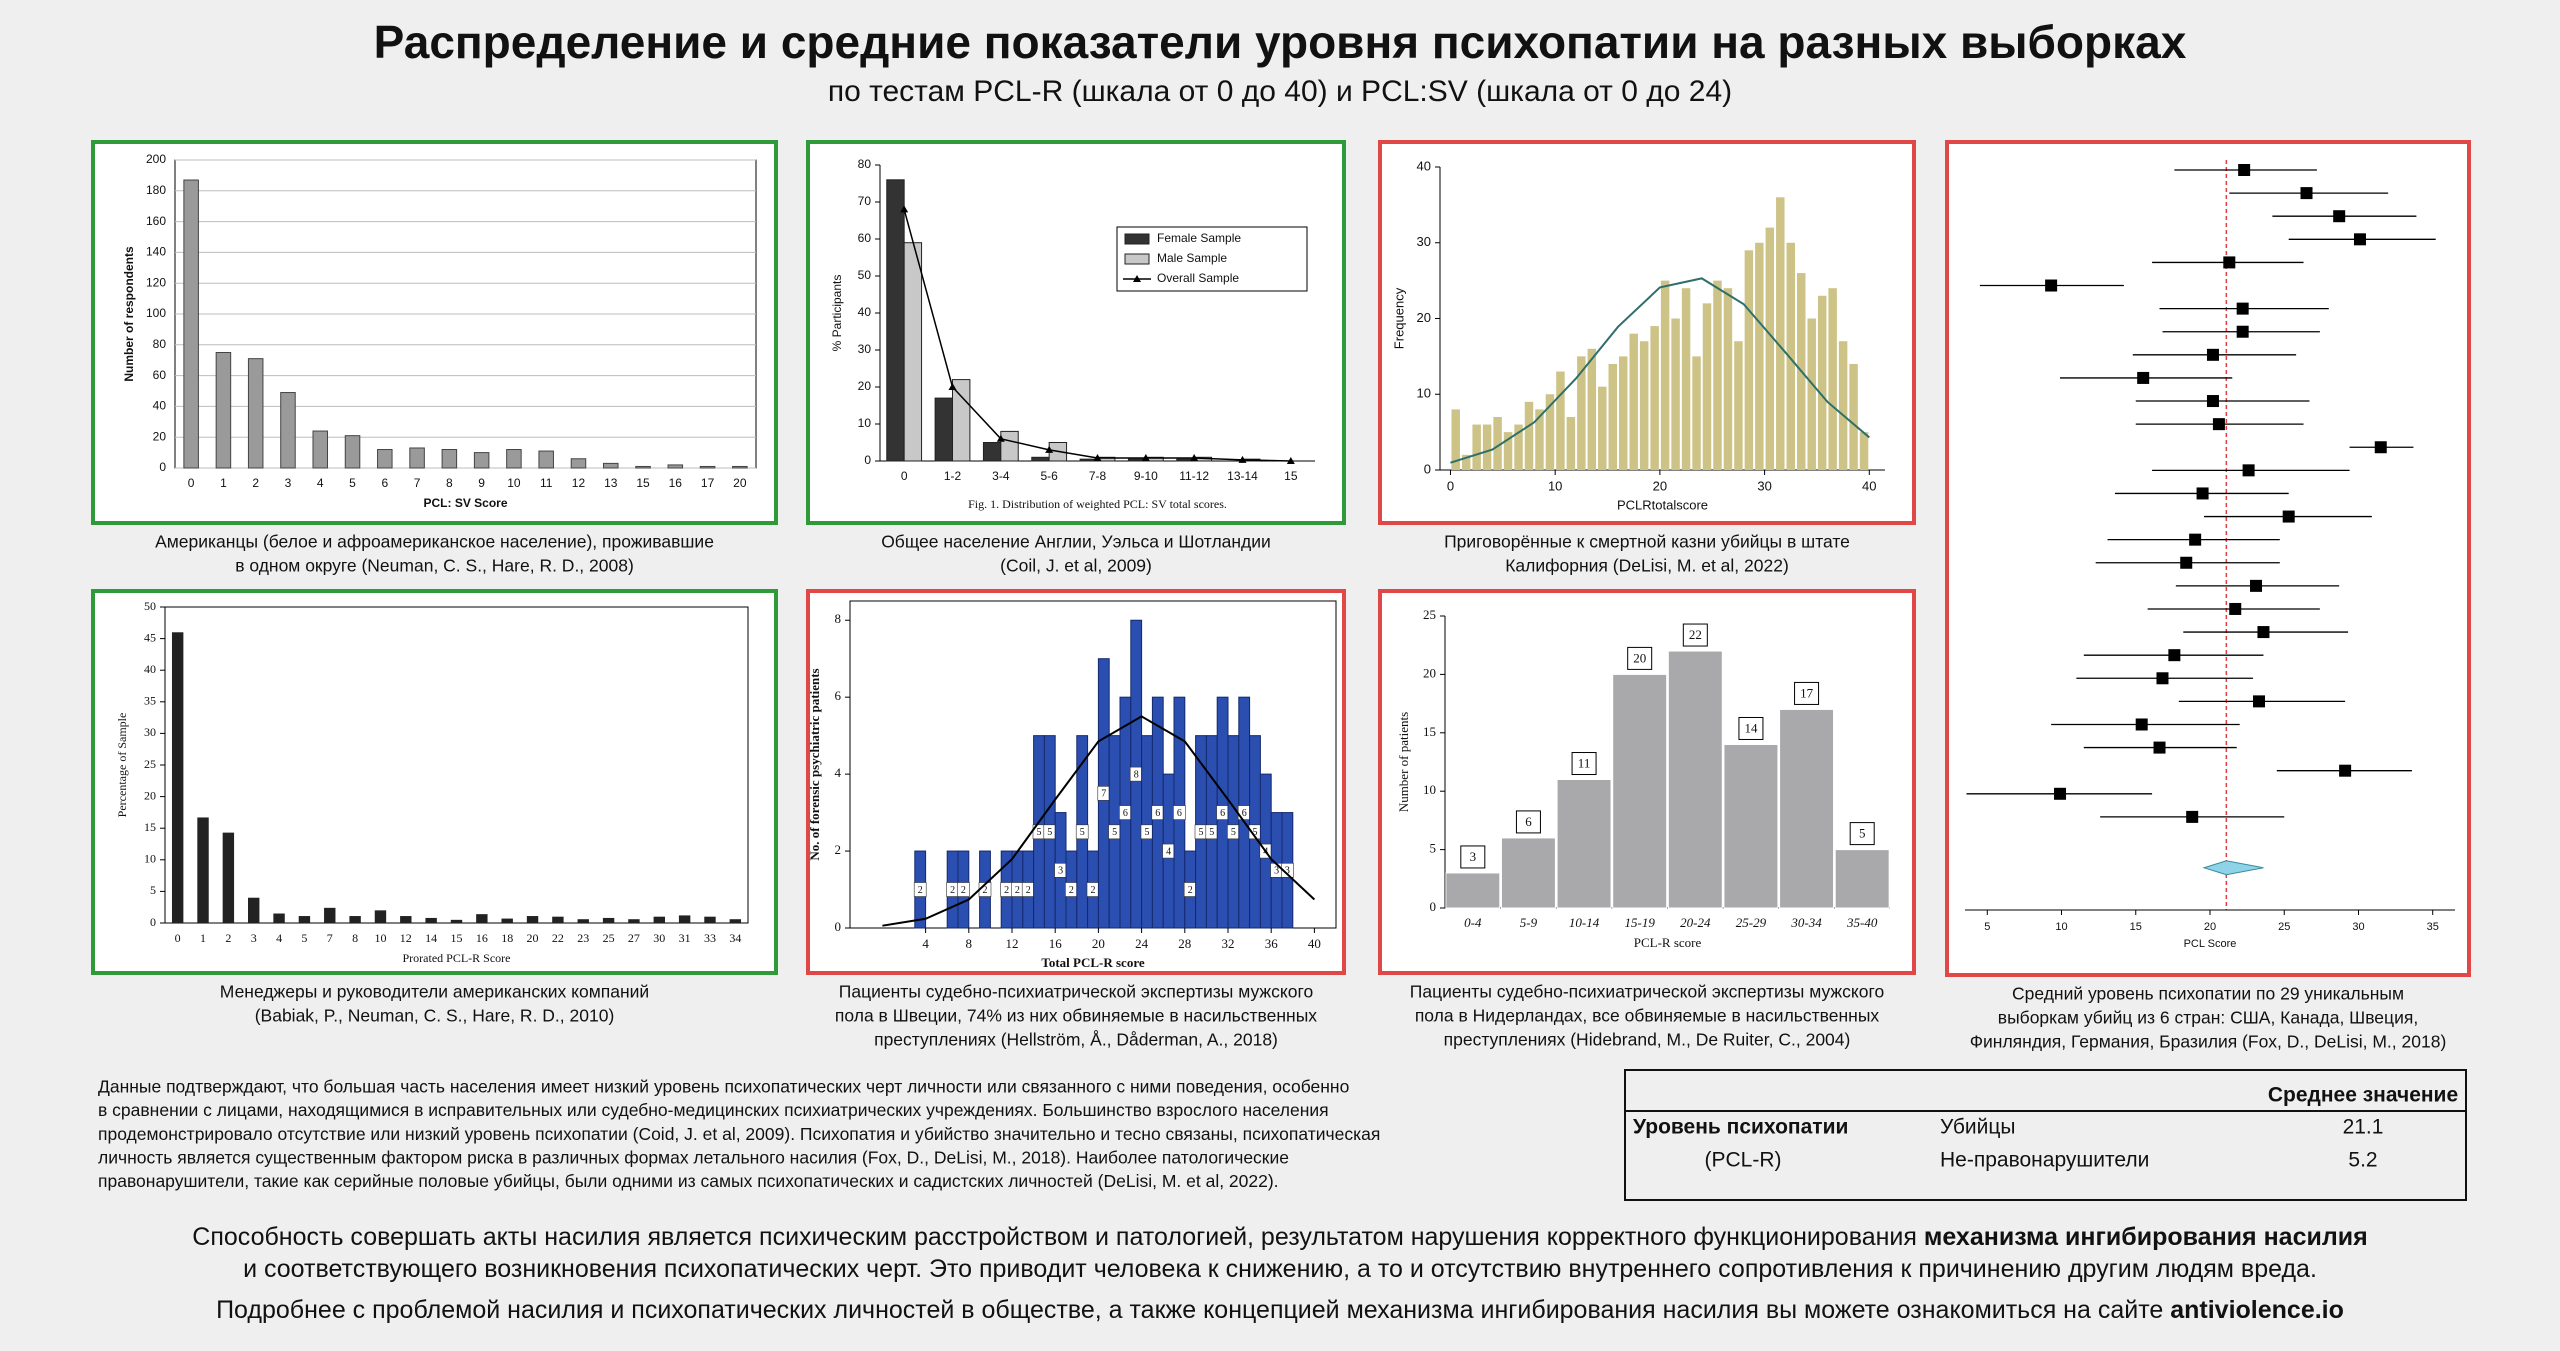 The width and height of the screenshot is (2560, 1351). Describe the element at coordinates (1242, 476) in the screenshot. I see `x-tick-label: 13-14` at that location.